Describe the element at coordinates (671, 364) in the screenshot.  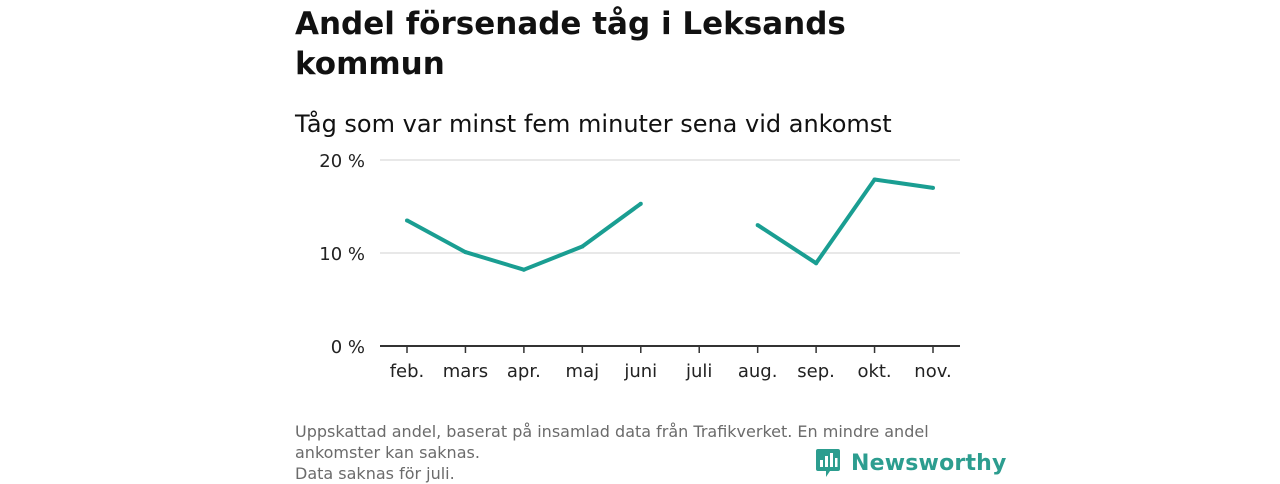
I see `x-axis-ticks: feb. mars apr. maj juni juli aug. sep. okt. nov.` at that location.